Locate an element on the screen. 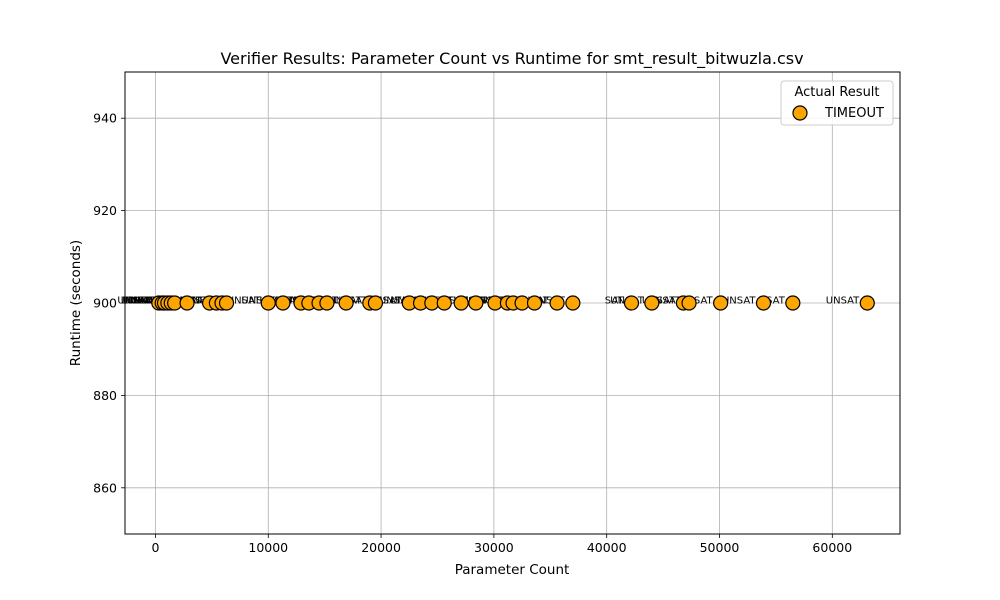 The width and height of the screenshot is (1000, 600). y-axis-label: Runtime (seconds) is located at coordinates (76, 303).